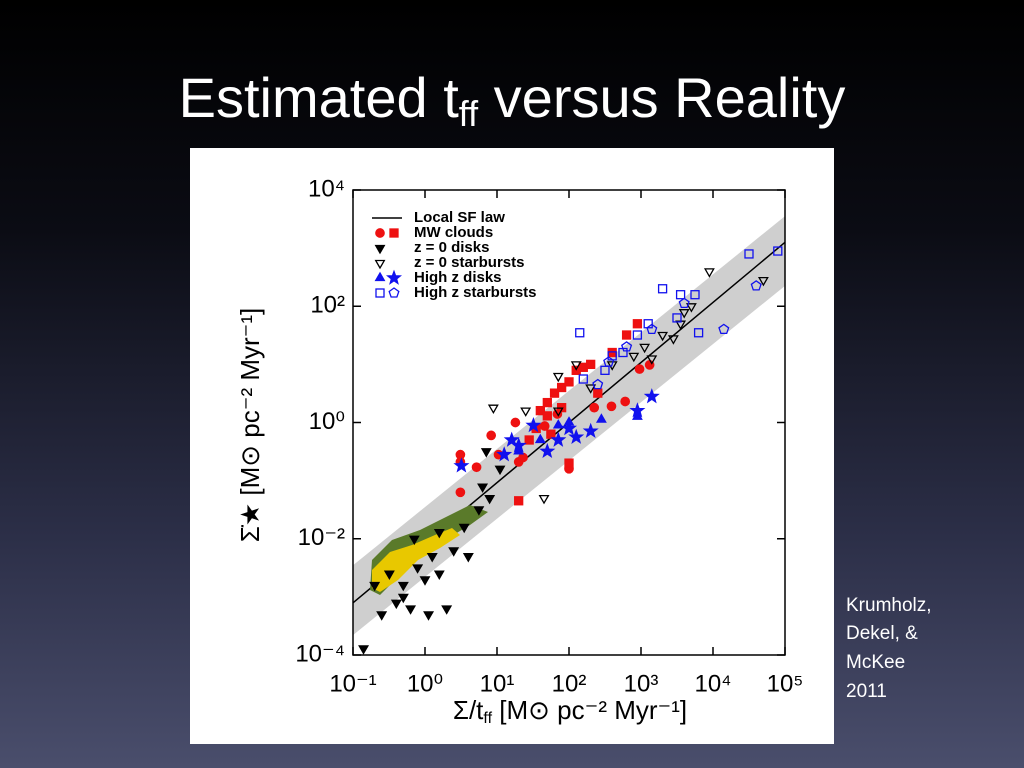 This screenshot has width=1024, height=768. Describe the element at coordinates (250, 425) in the screenshot. I see `y-axis-label: Σ̇★ [M⊙ pc⁻² Myr⁻¹]` at that location.